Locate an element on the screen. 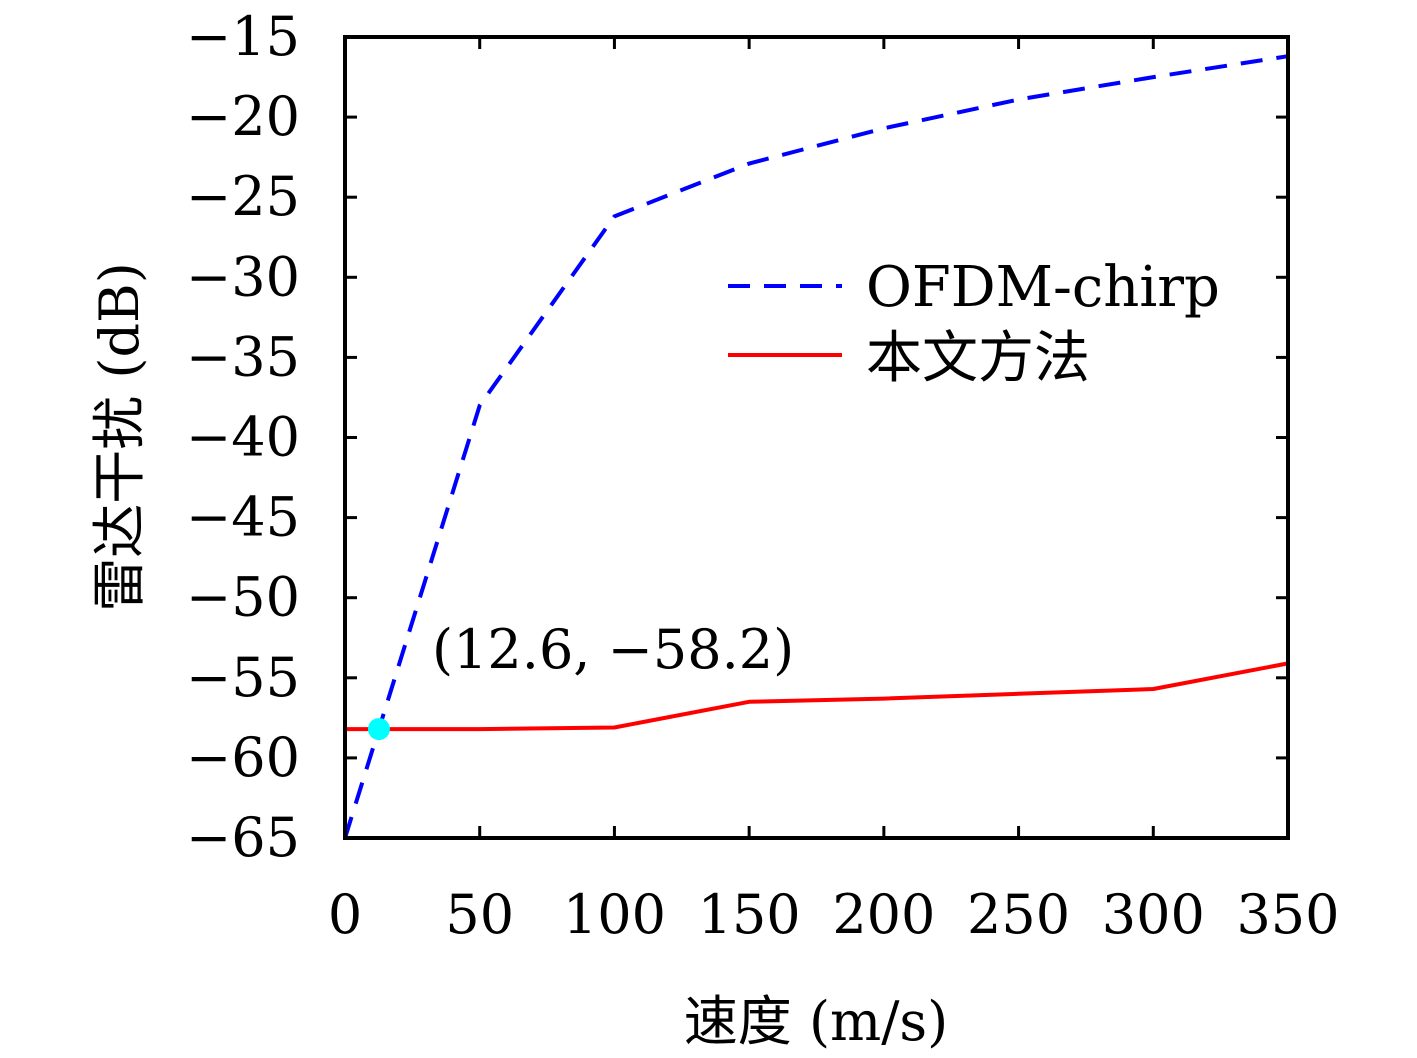 This screenshot has height=1058, width=1417. annotation-marker is located at coordinates (378, 729).